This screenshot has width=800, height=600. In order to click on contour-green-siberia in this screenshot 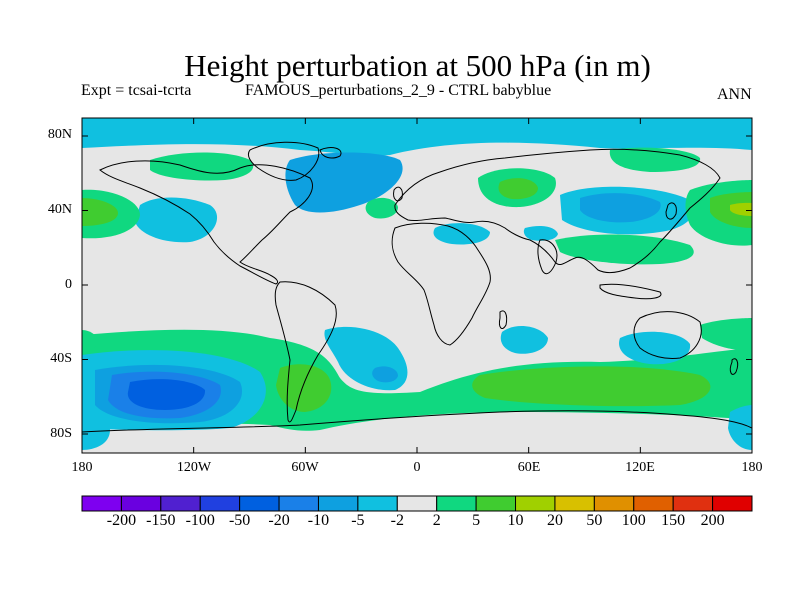, I will do `click(655, 159)`.